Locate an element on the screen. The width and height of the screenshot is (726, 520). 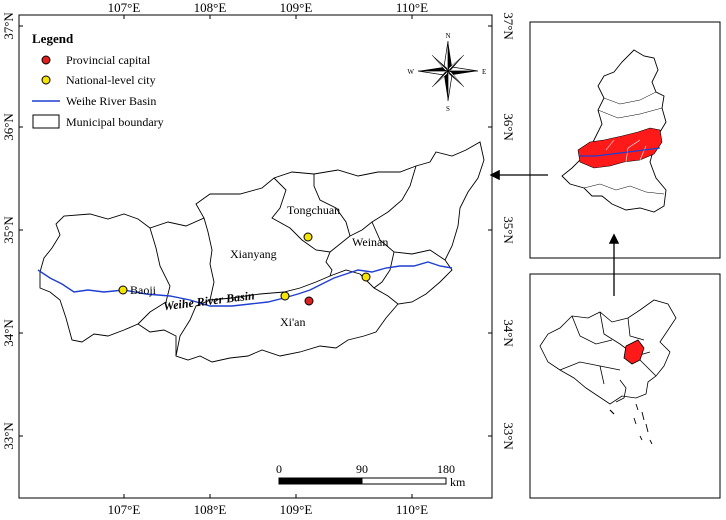
scale-bar: 0 90 180 km is located at coordinates (371, 475).